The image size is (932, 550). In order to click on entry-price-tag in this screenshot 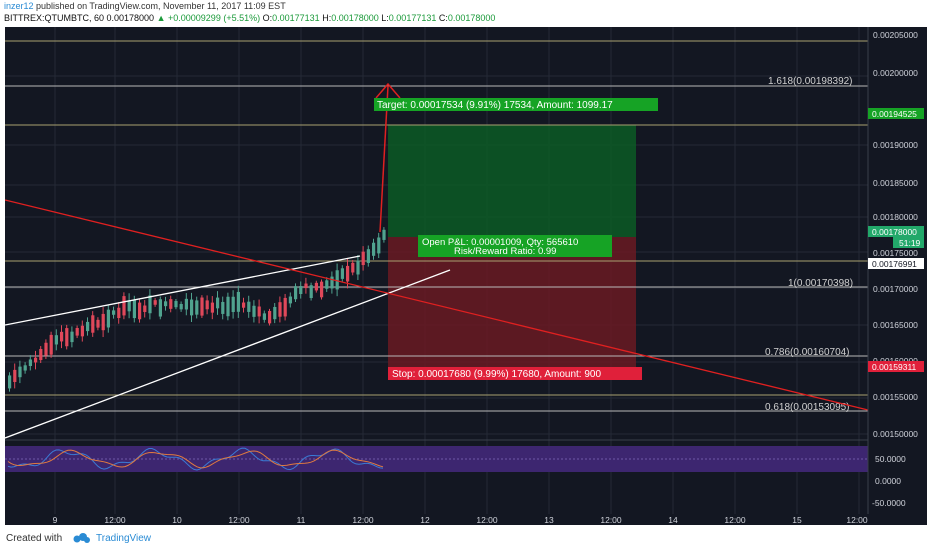, I will do `click(896, 263)`.